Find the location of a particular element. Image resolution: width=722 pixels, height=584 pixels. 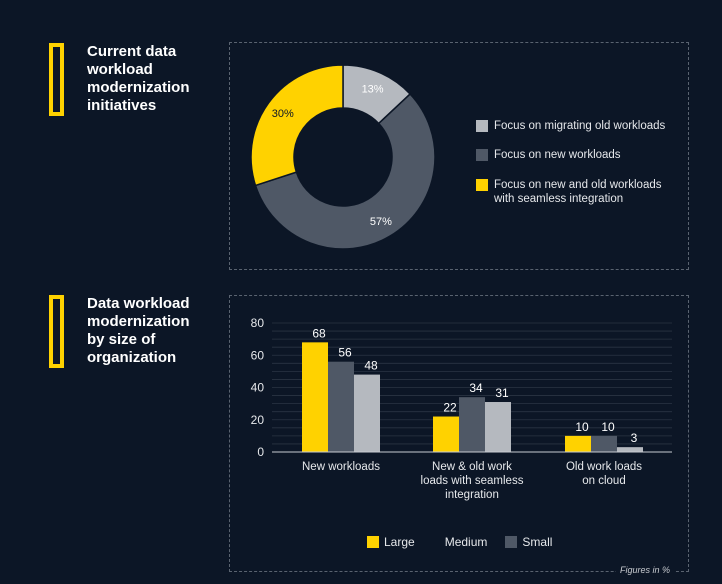

section2-title-line: by size of is located at coordinates (121, 339).